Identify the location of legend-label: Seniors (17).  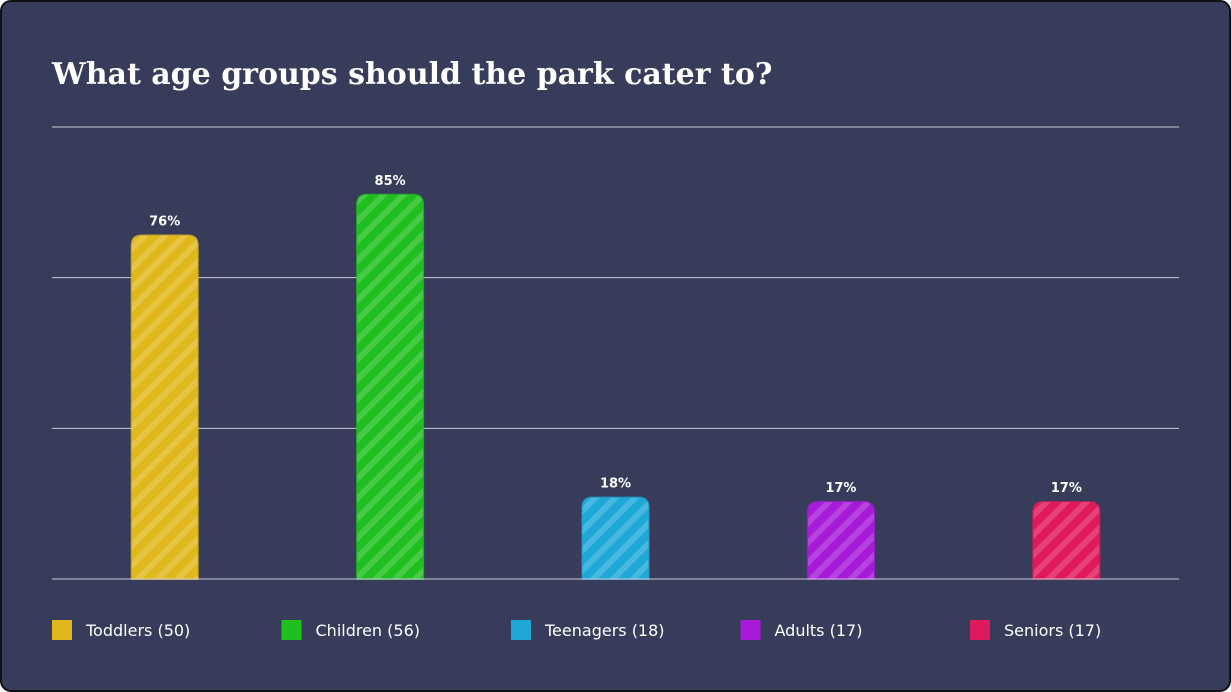
(1052, 630).